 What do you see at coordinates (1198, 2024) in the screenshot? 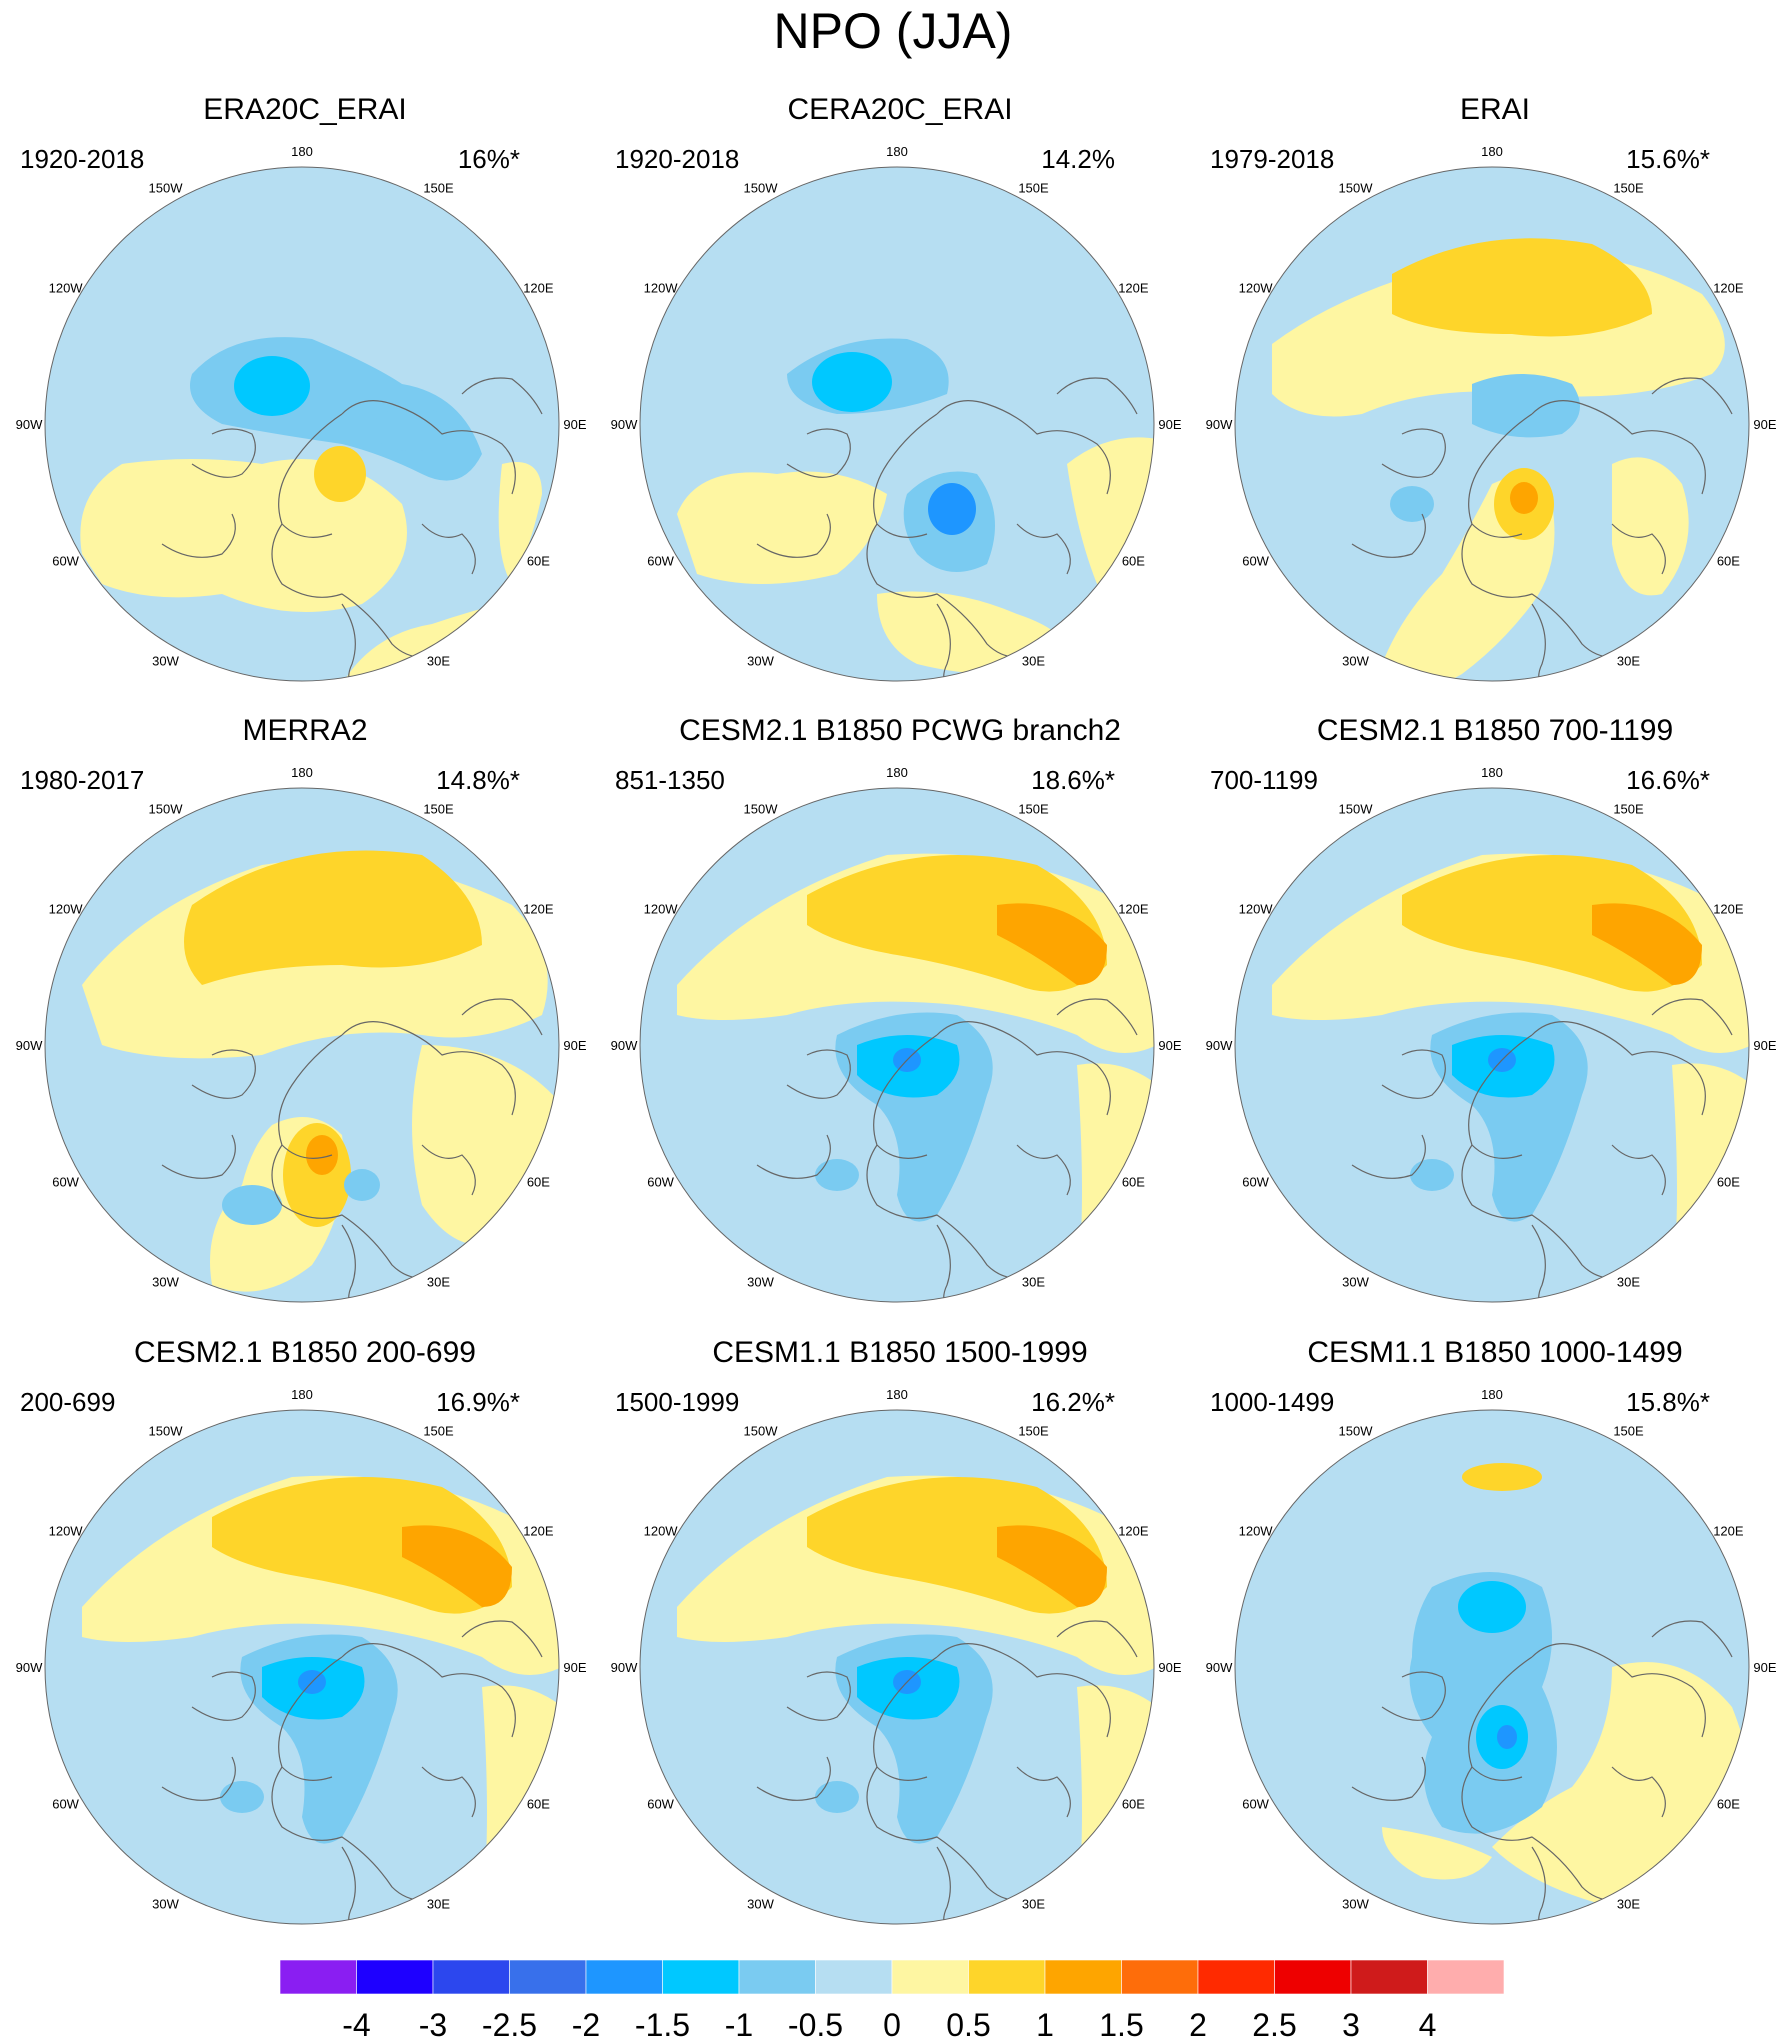
I see `colorbar-tick-label: 2` at bounding box center [1198, 2024].